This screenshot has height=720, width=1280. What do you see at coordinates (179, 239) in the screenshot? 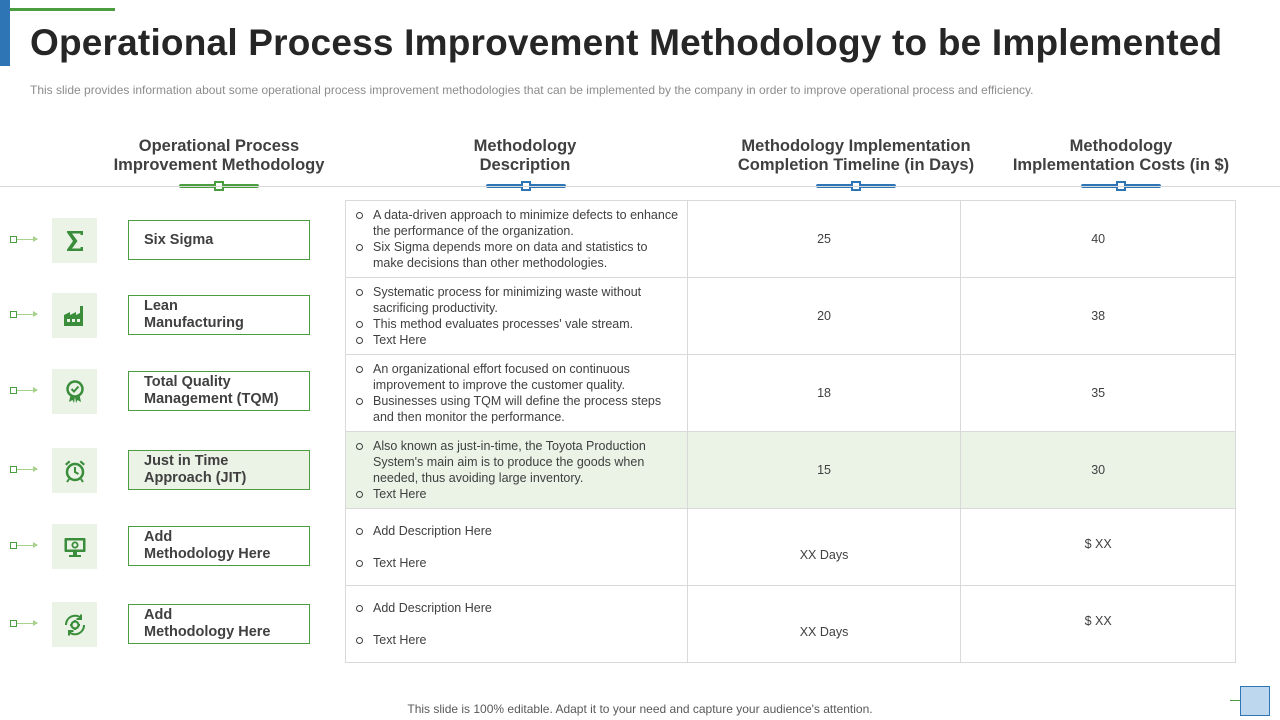
I see `methodology-label: Six Sigma` at bounding box center [179, 239].